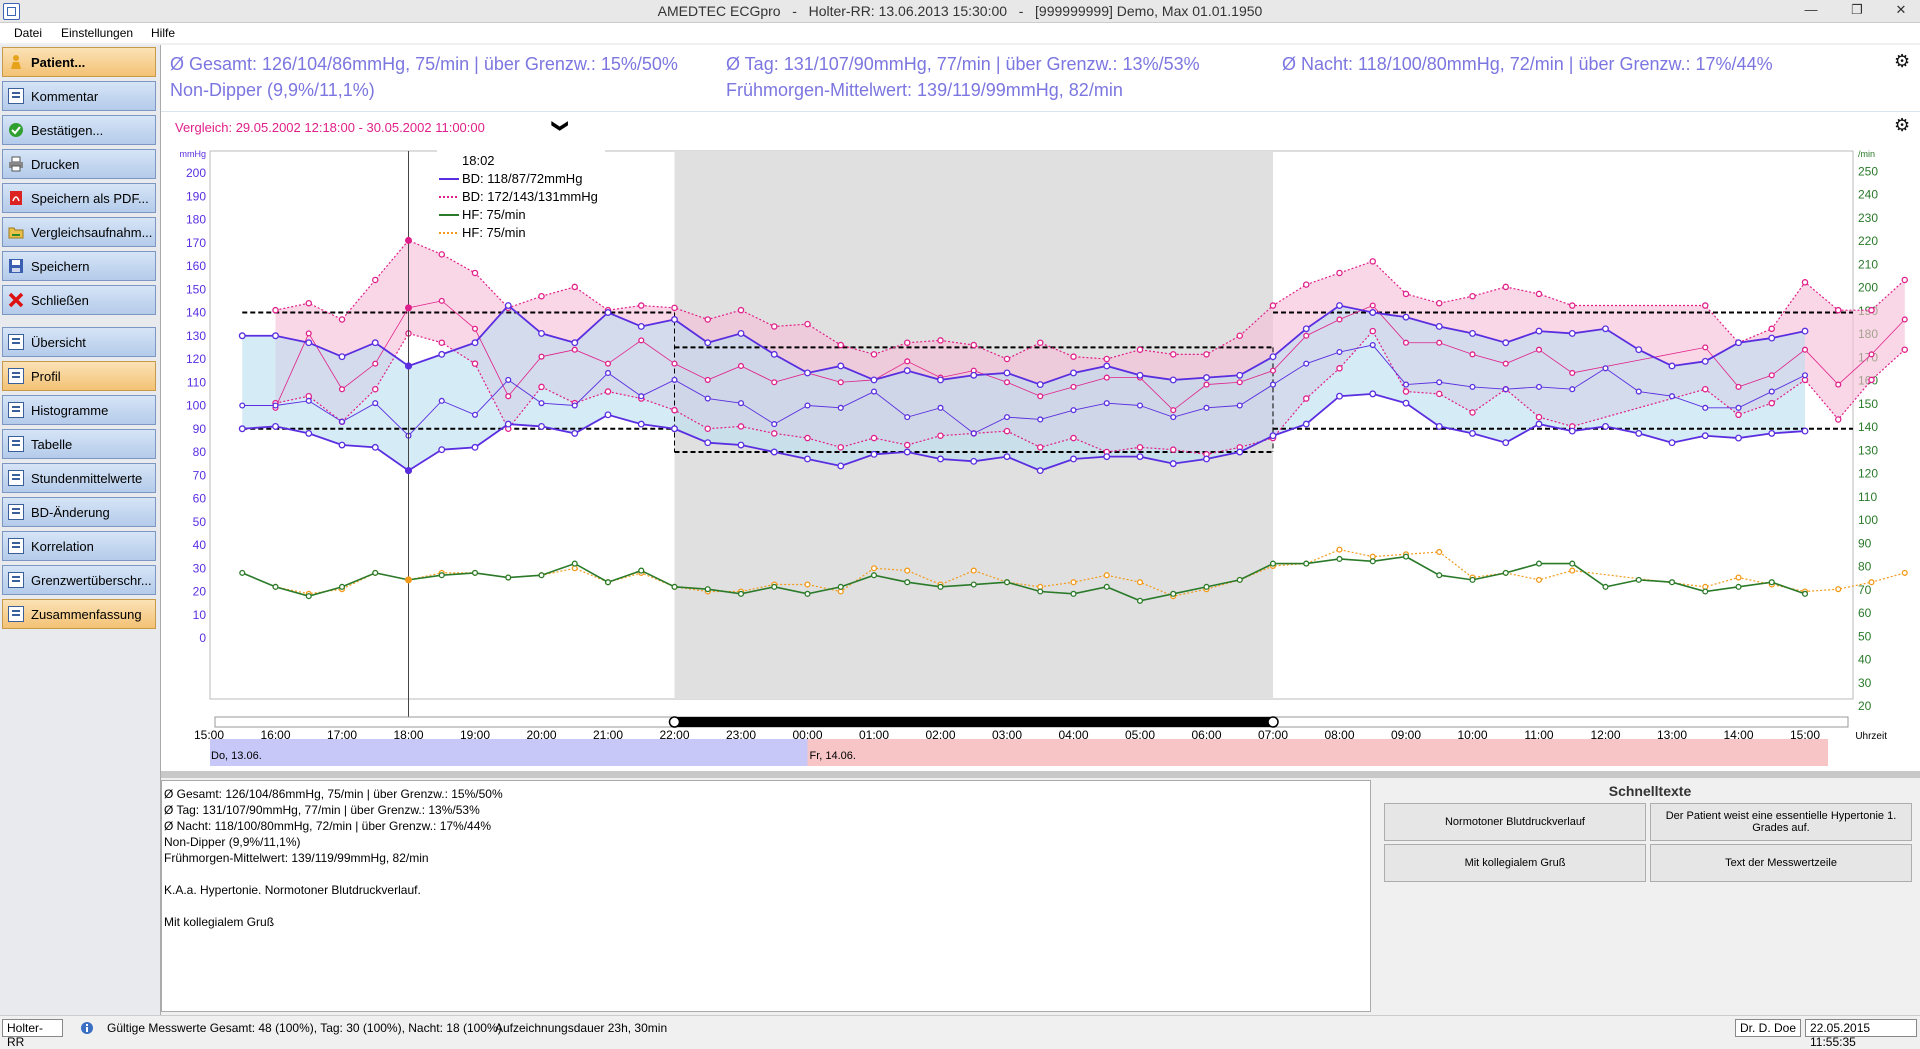 The width and height of the screenshot is (1920, 1049). Describe the element at coordinates (16, 300) in the screenshot. I see `close-icon` at that location.